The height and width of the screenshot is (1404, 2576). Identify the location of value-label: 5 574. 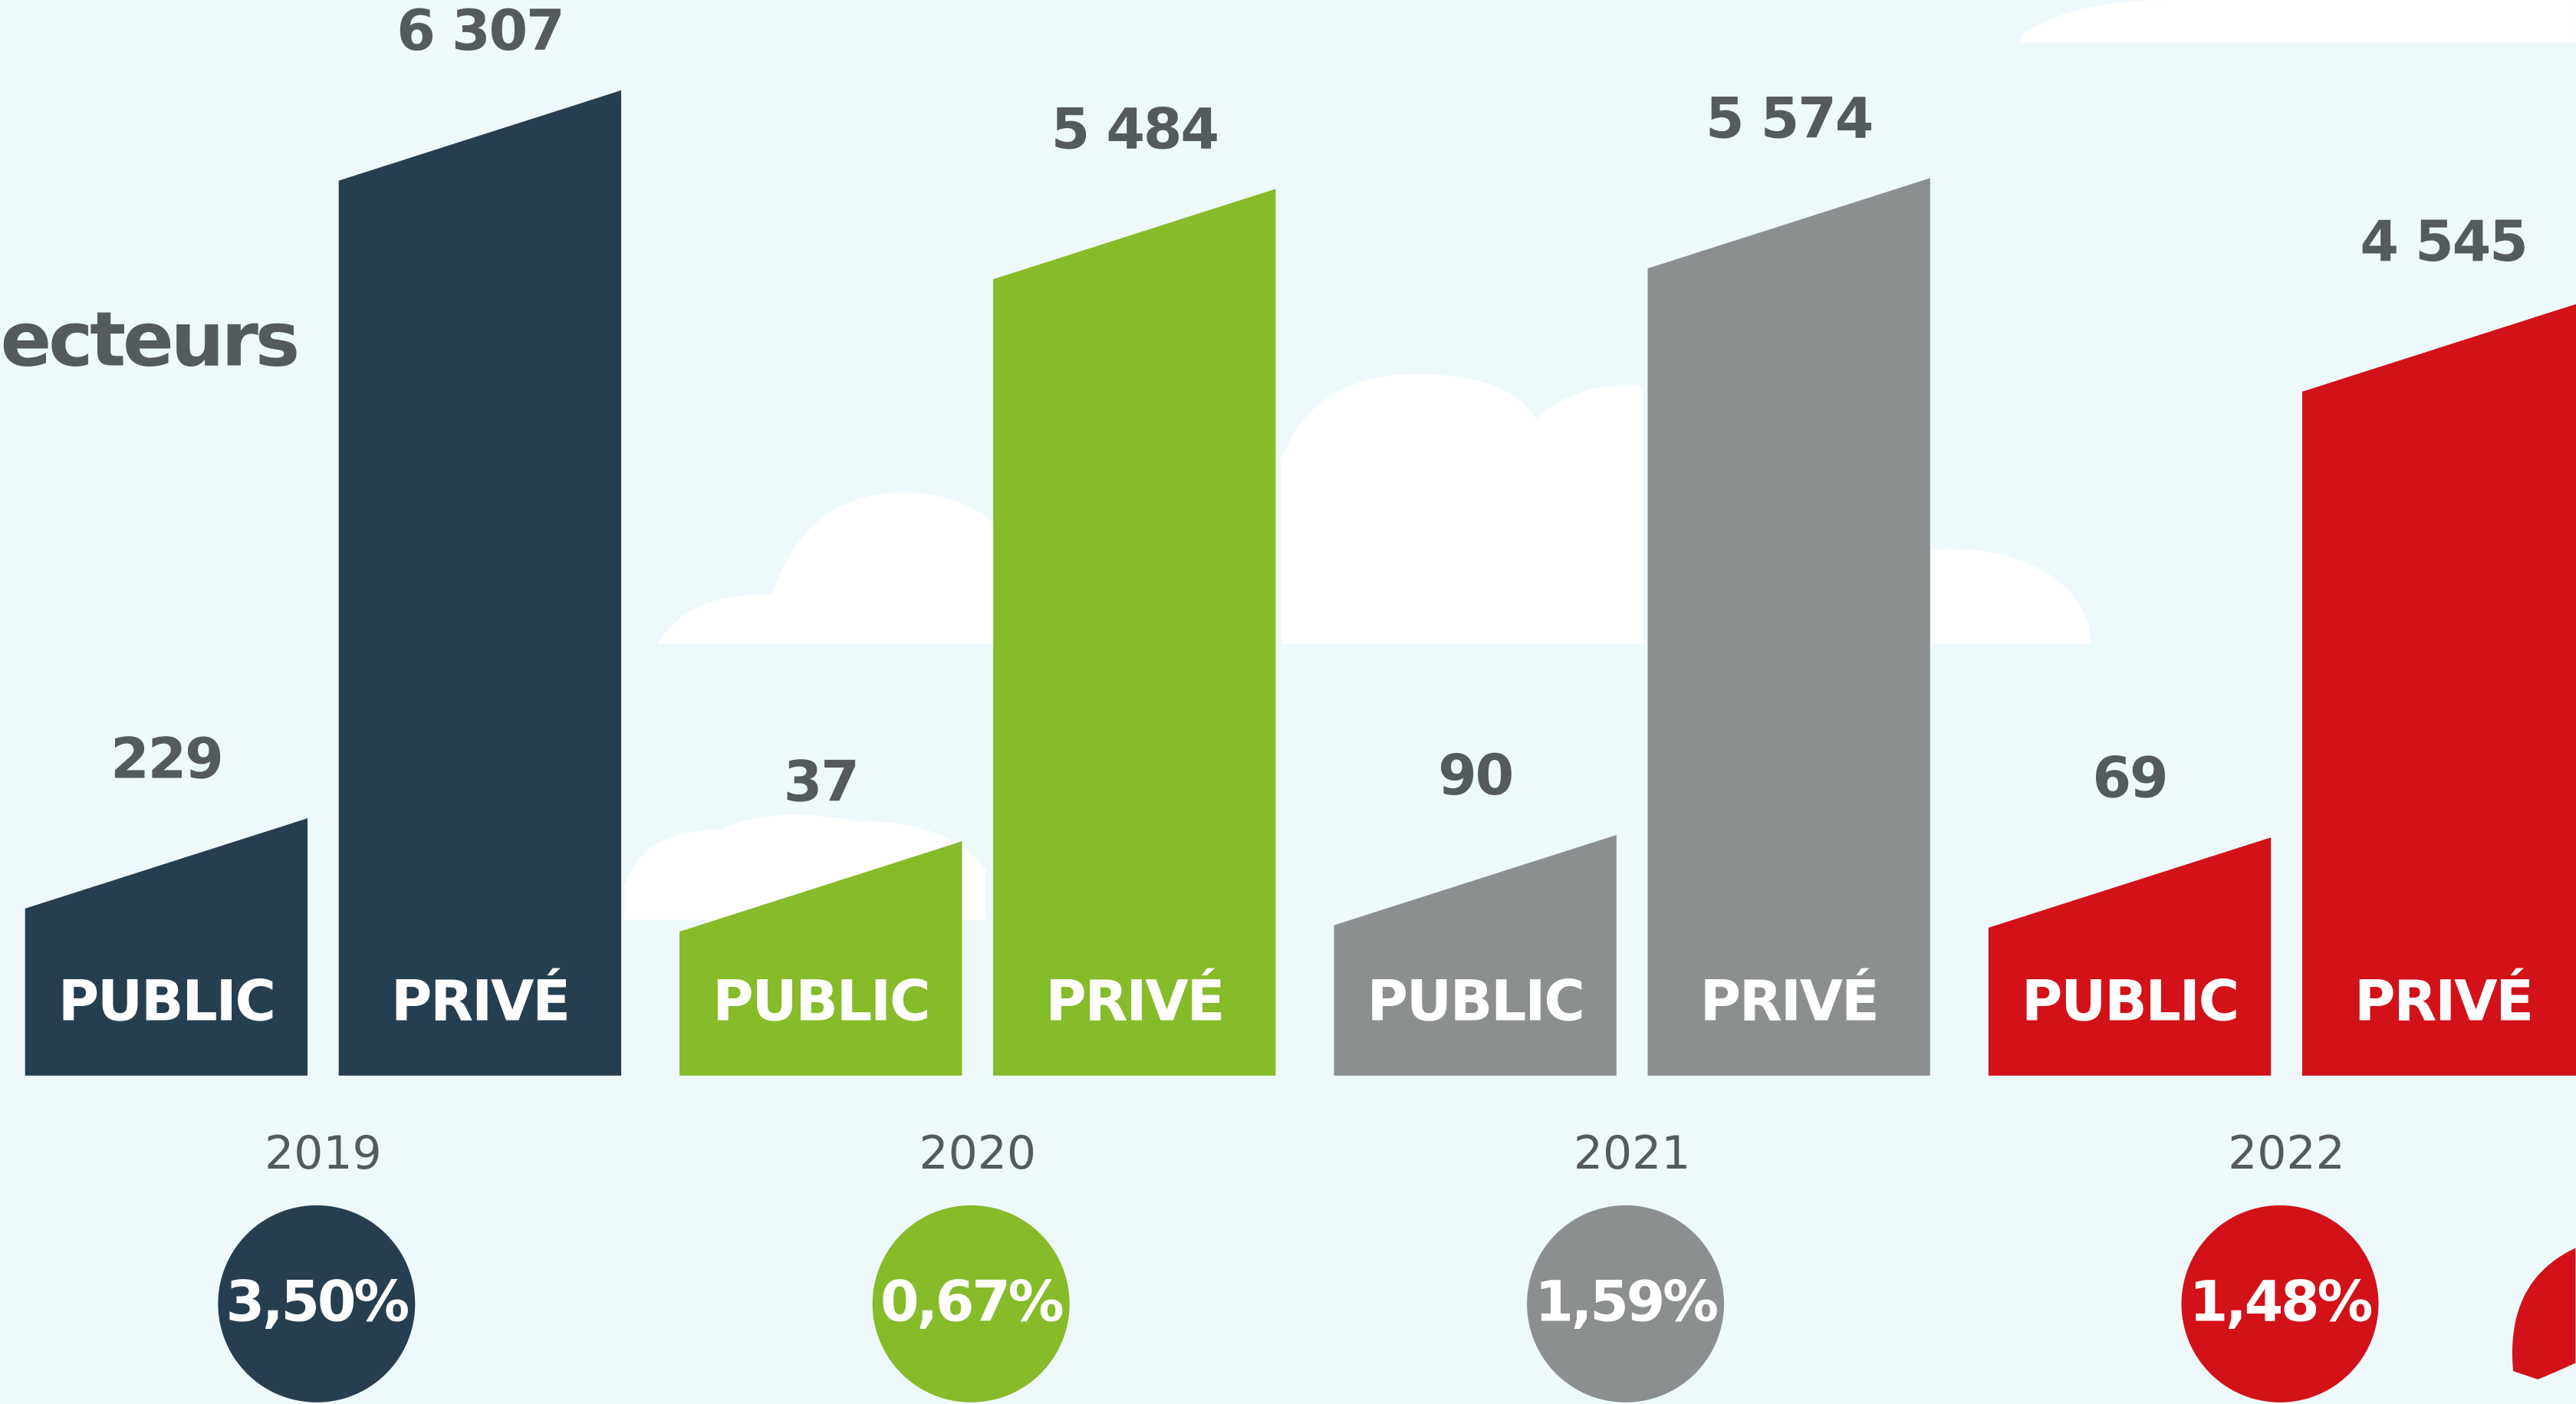
(1789, 119).